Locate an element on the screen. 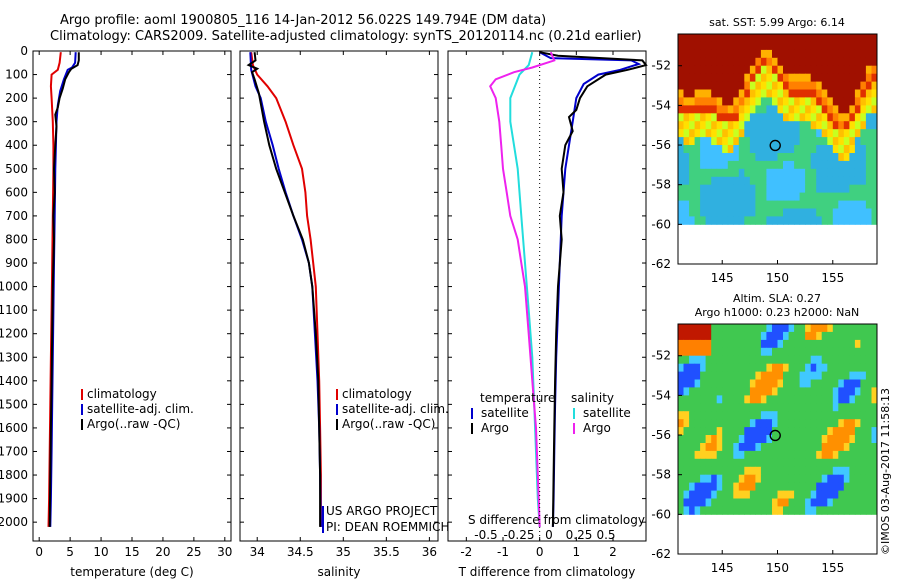 This screenshot has width=900, height=580. x-tick-label: 35.5 is located at coordinates (386, 552).